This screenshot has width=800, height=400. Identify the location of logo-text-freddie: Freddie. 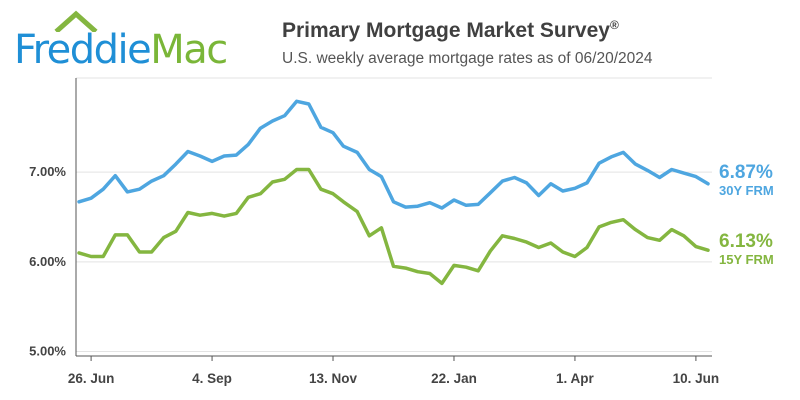
(83, 50).